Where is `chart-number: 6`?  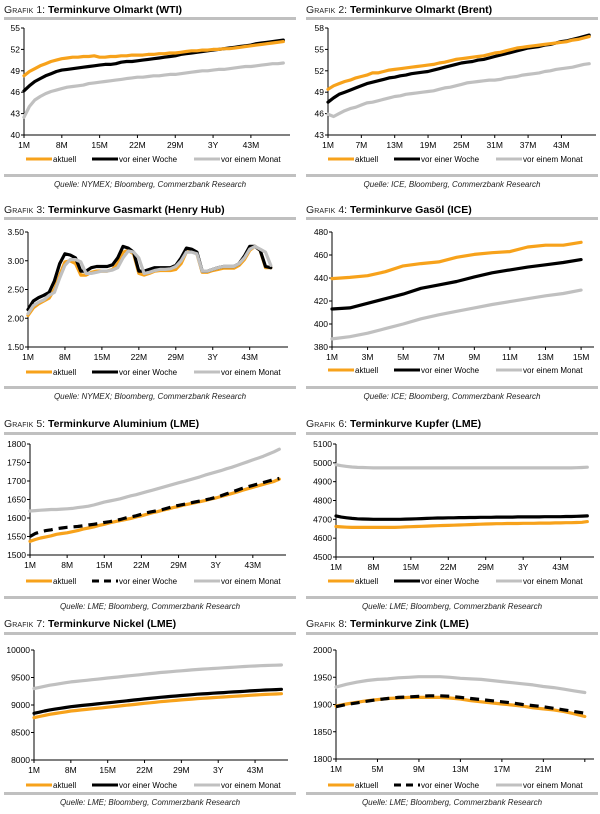
chart-number: 6 is located at coordinates (341, 424).